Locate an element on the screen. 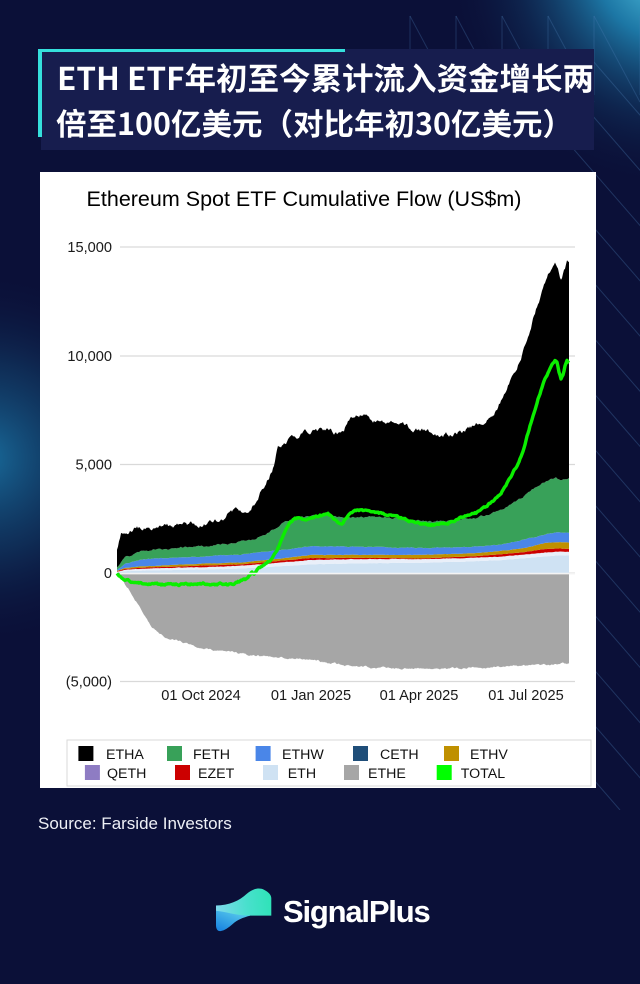  svg-text: 0 is located at coordinates (108, 574).